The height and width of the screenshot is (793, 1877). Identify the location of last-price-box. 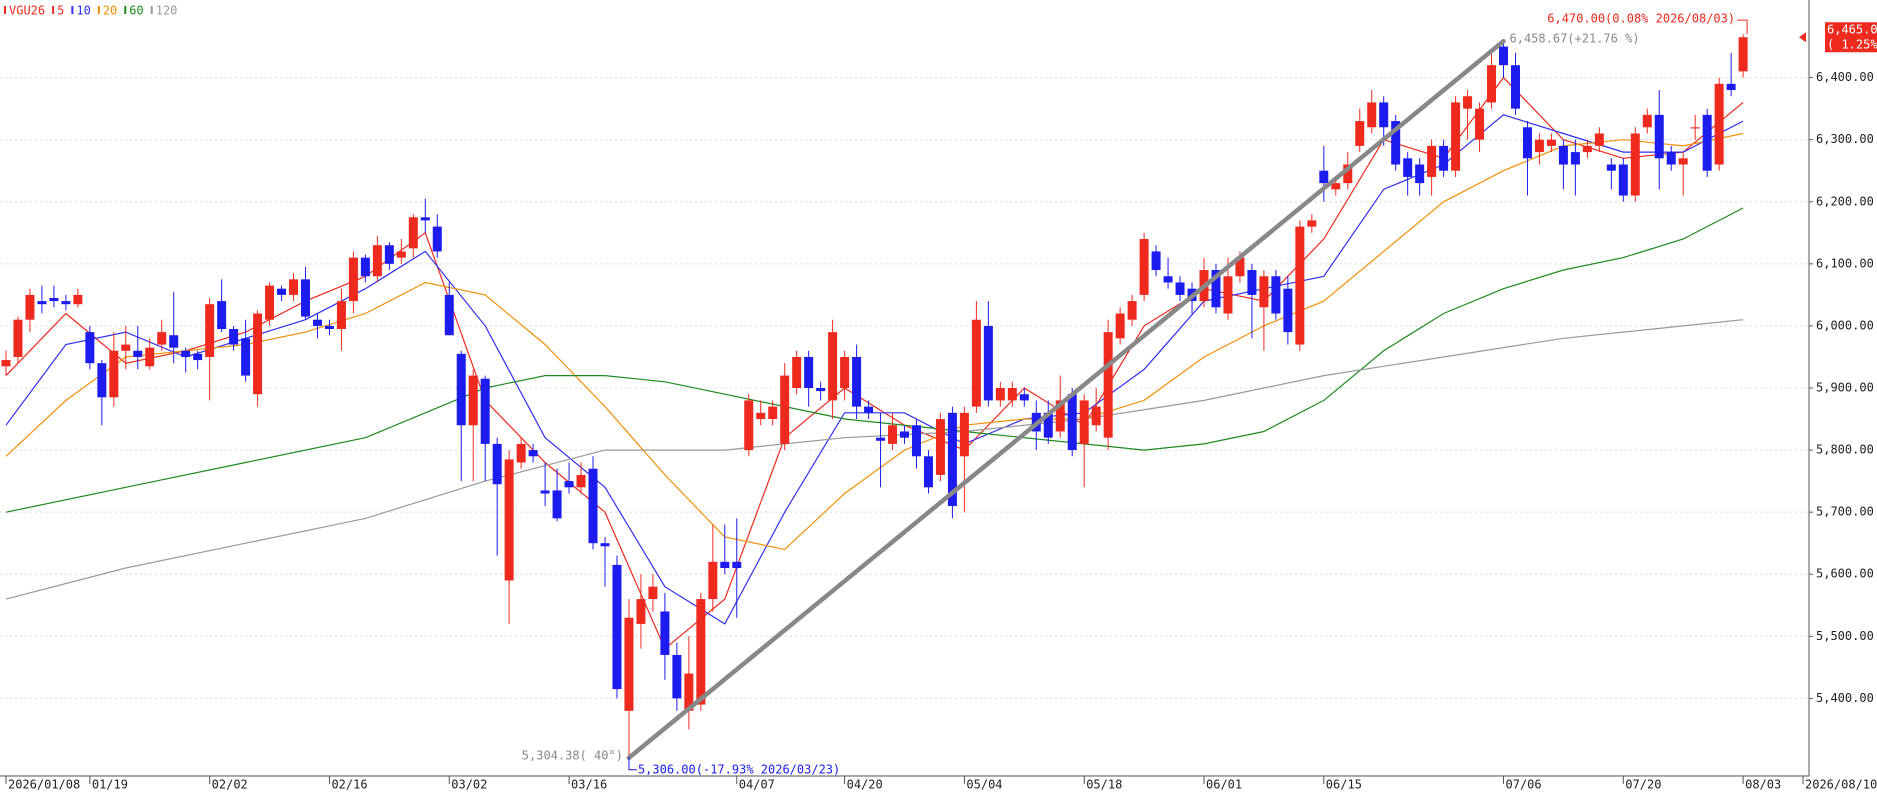
(1851, 37).